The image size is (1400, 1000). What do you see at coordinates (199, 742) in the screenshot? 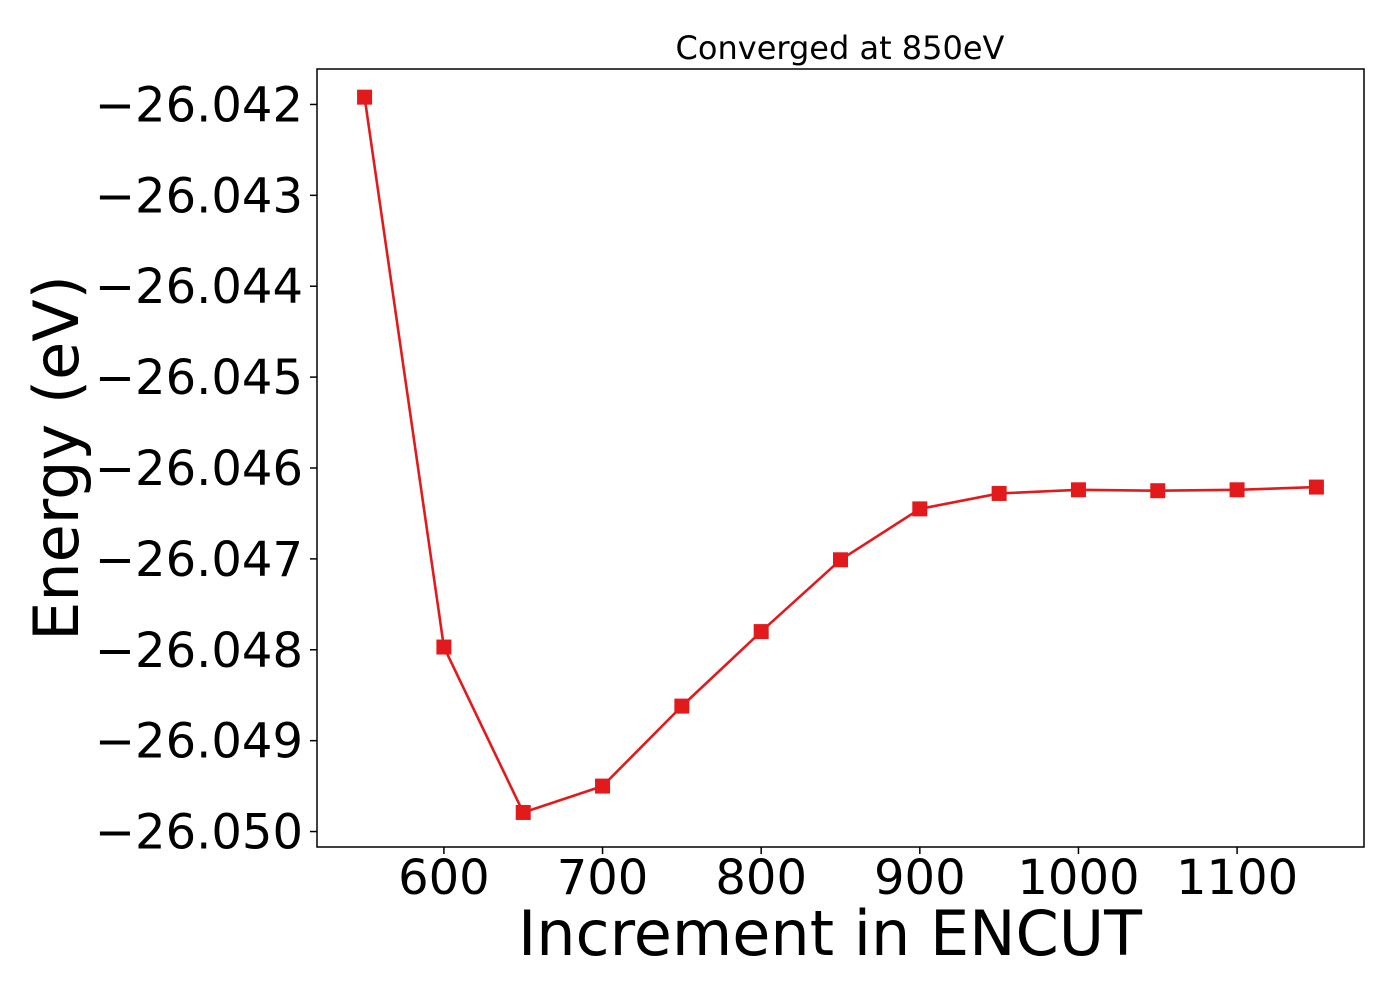
I see `y-tick-label: −26.049` at bounding box center [199, 742].